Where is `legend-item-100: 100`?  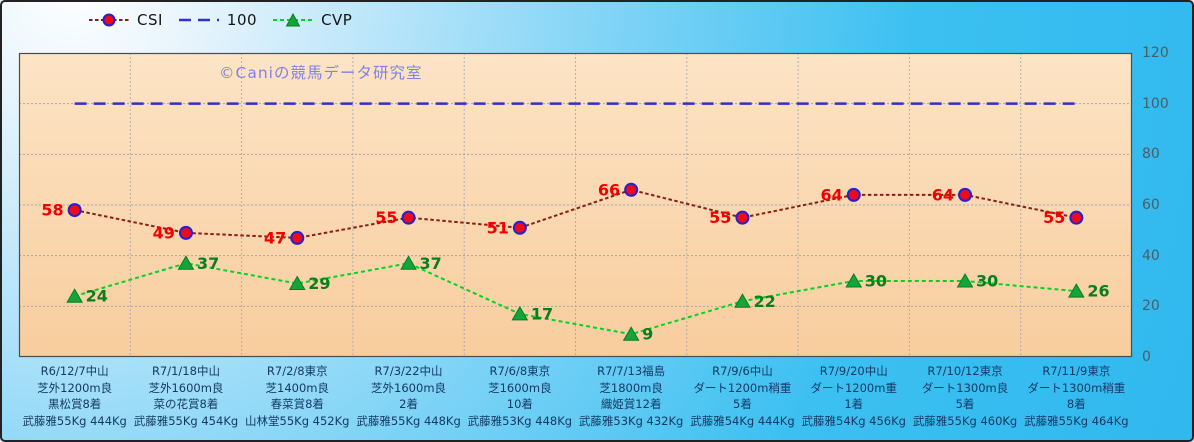
legend-item-100: 100 is located at coordinates (217, 20).